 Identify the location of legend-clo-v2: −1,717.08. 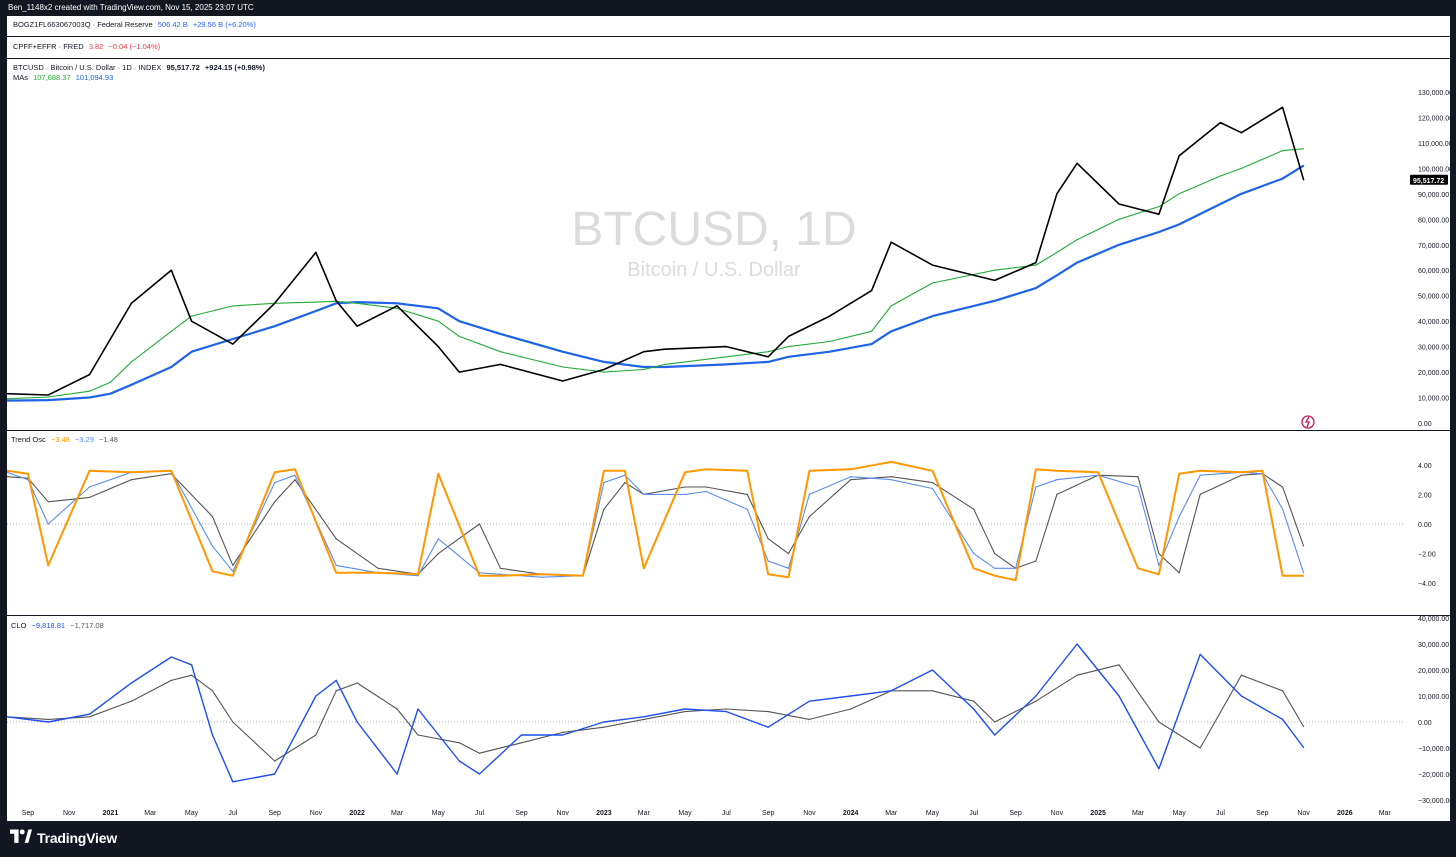
(87, 625).